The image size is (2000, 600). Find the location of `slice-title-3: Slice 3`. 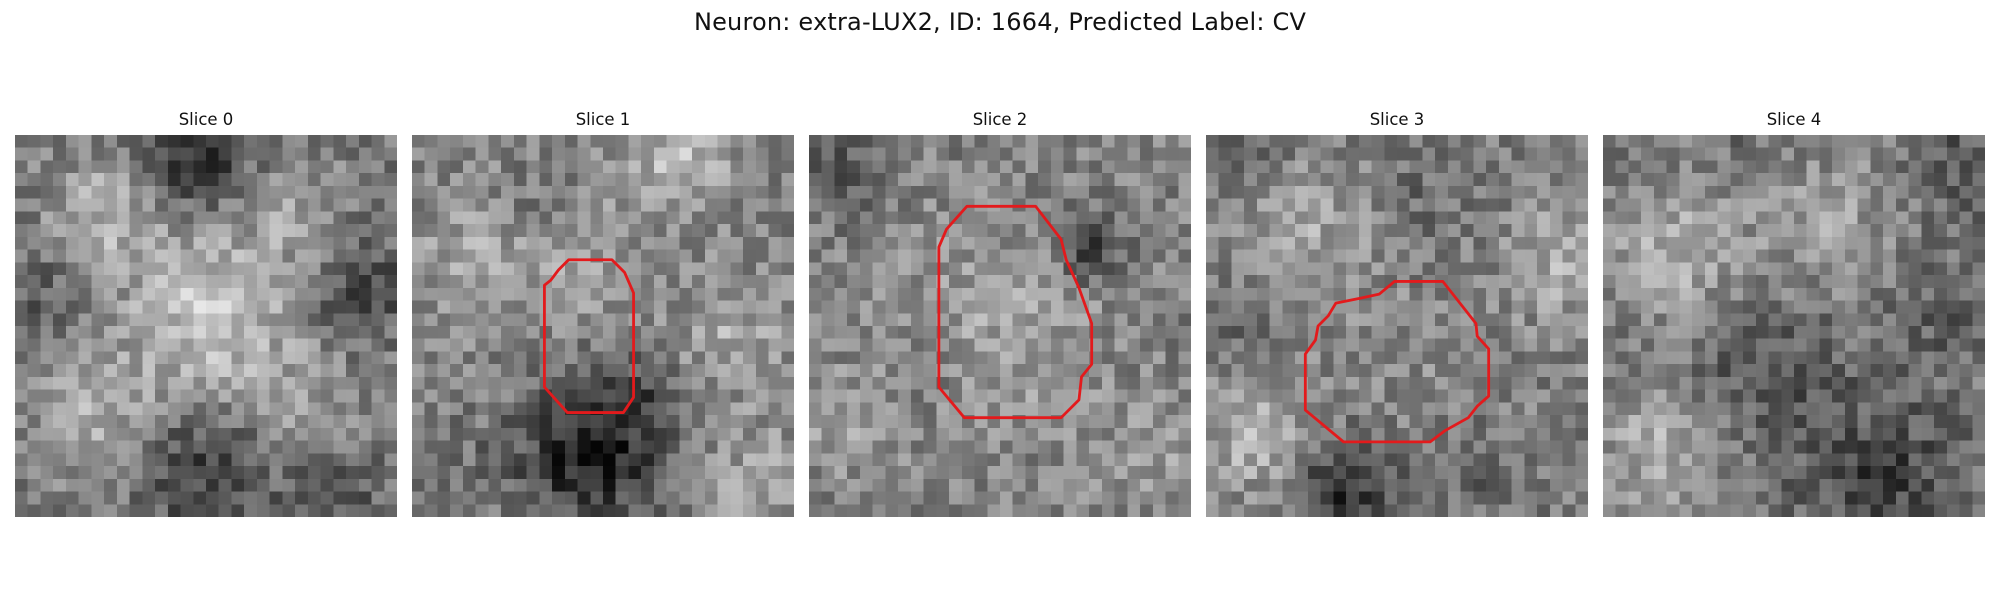

slice-title-3: Slice 3 is located at coordinates (1397, 119).